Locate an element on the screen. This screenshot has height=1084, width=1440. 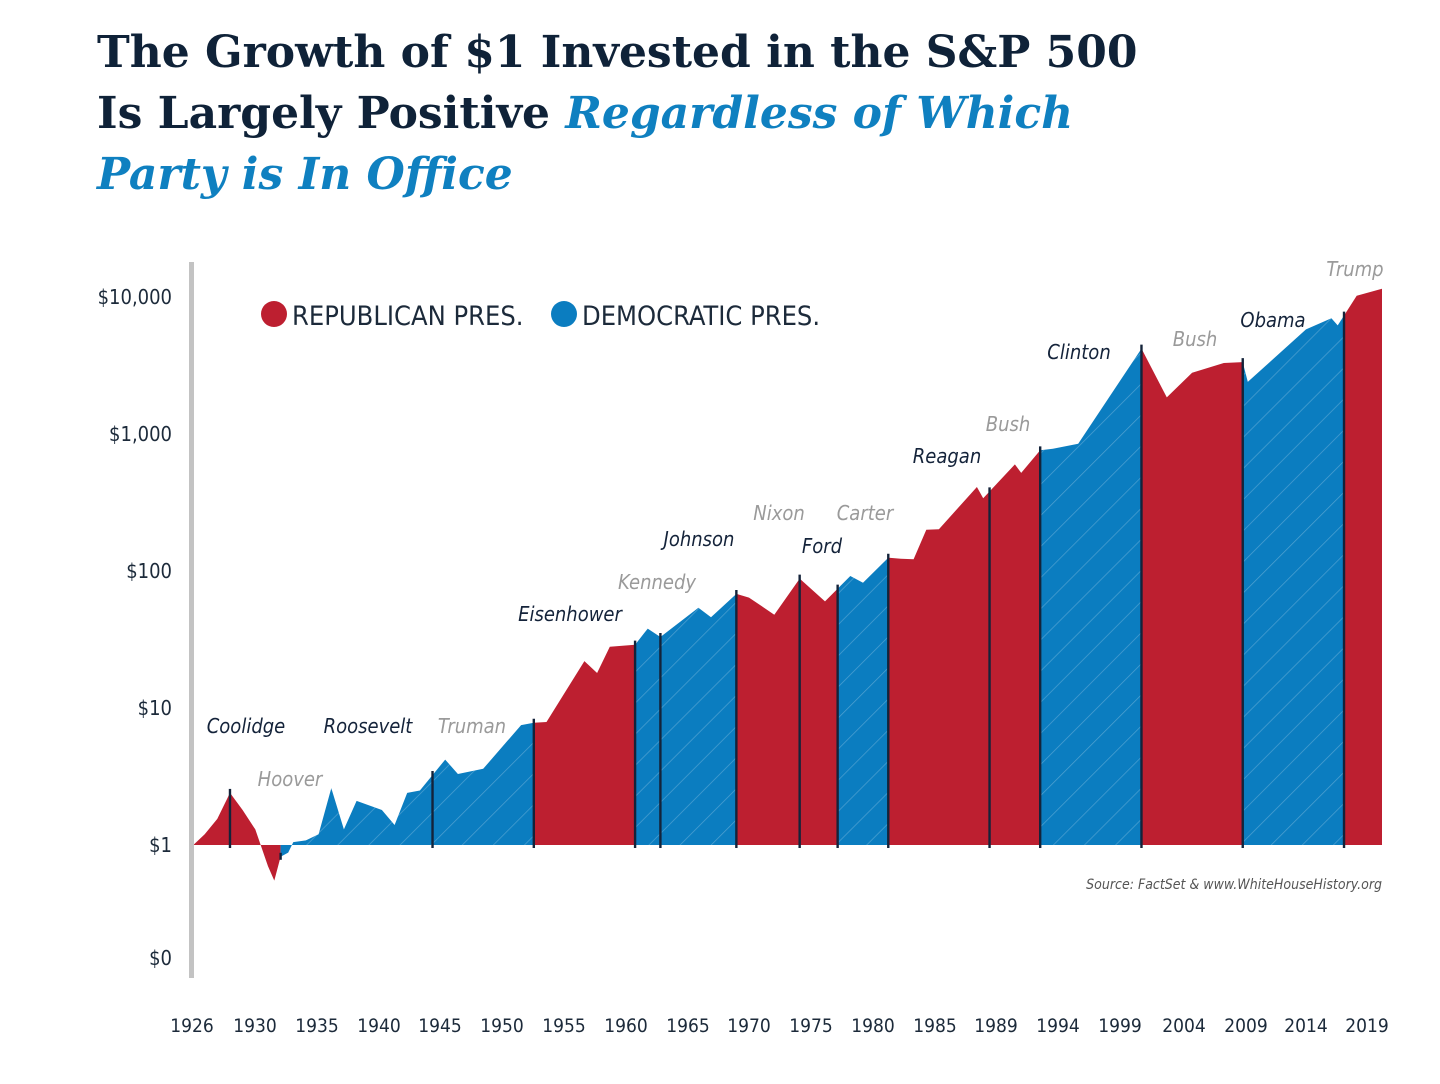
legend: REPUBLICAN PRES. DEMOCRATIC PRES. is located at coordinates (540, 316).